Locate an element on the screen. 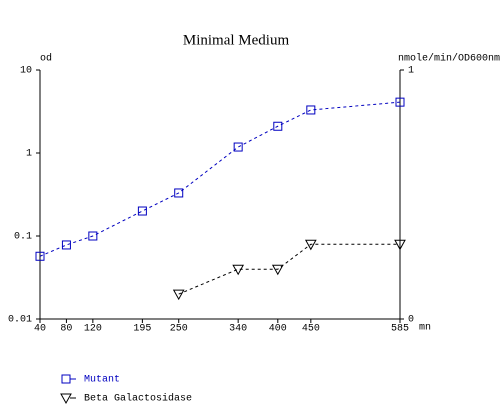 The width and height of the screenshot is (502, 405). y2-tick-label: 0 is located at coordinates (411, 320).